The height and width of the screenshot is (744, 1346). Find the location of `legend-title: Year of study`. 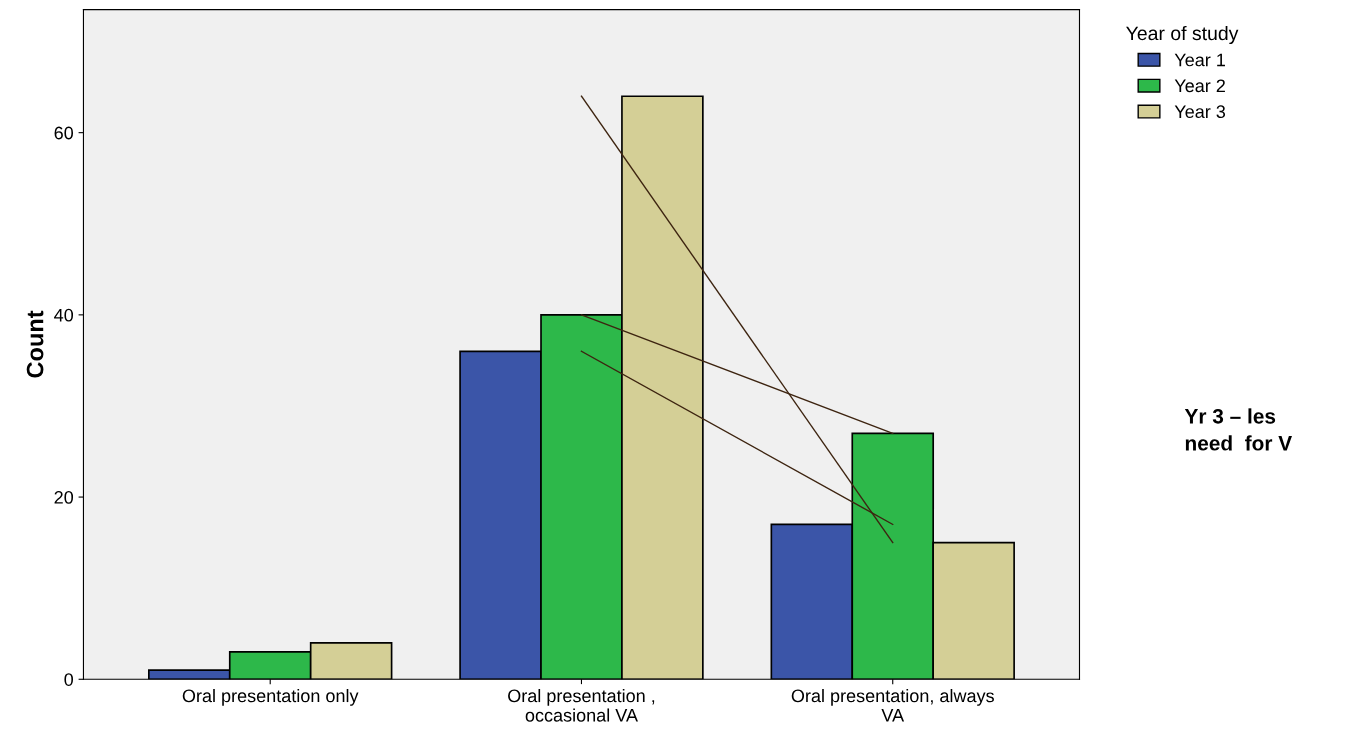

legend-title: Year of study is located at coordinates (1182, 35).